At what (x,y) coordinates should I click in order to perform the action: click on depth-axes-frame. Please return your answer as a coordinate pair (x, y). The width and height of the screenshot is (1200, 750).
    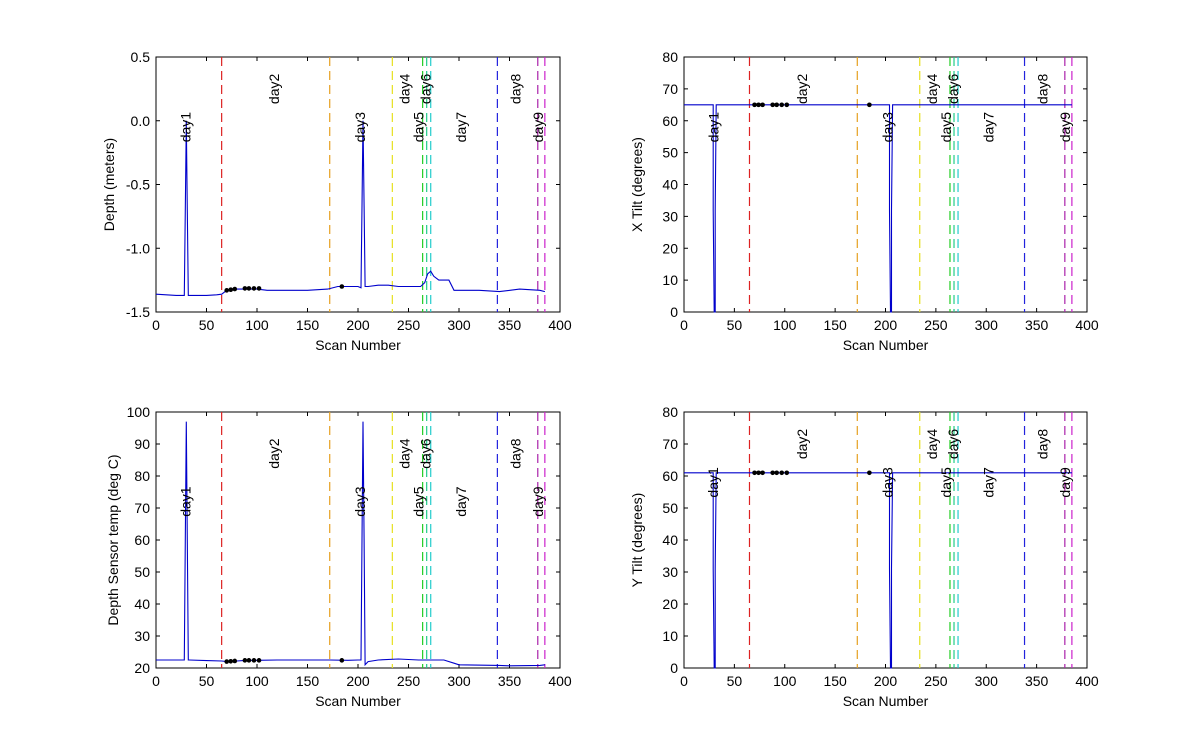
    Looking at the image, I should click on (358, 184).